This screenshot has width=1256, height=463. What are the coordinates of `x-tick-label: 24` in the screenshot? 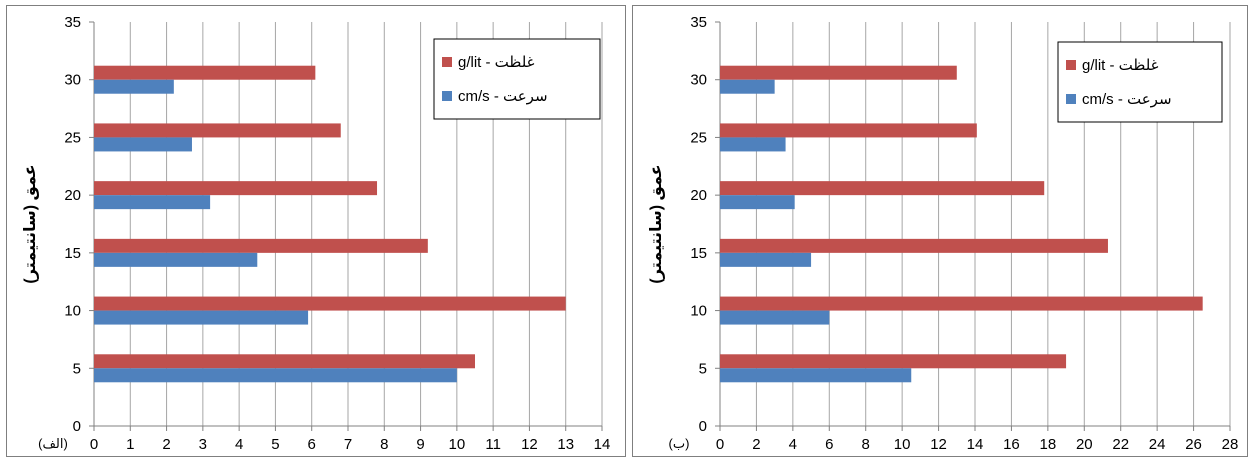 It's located at (1157, 444).